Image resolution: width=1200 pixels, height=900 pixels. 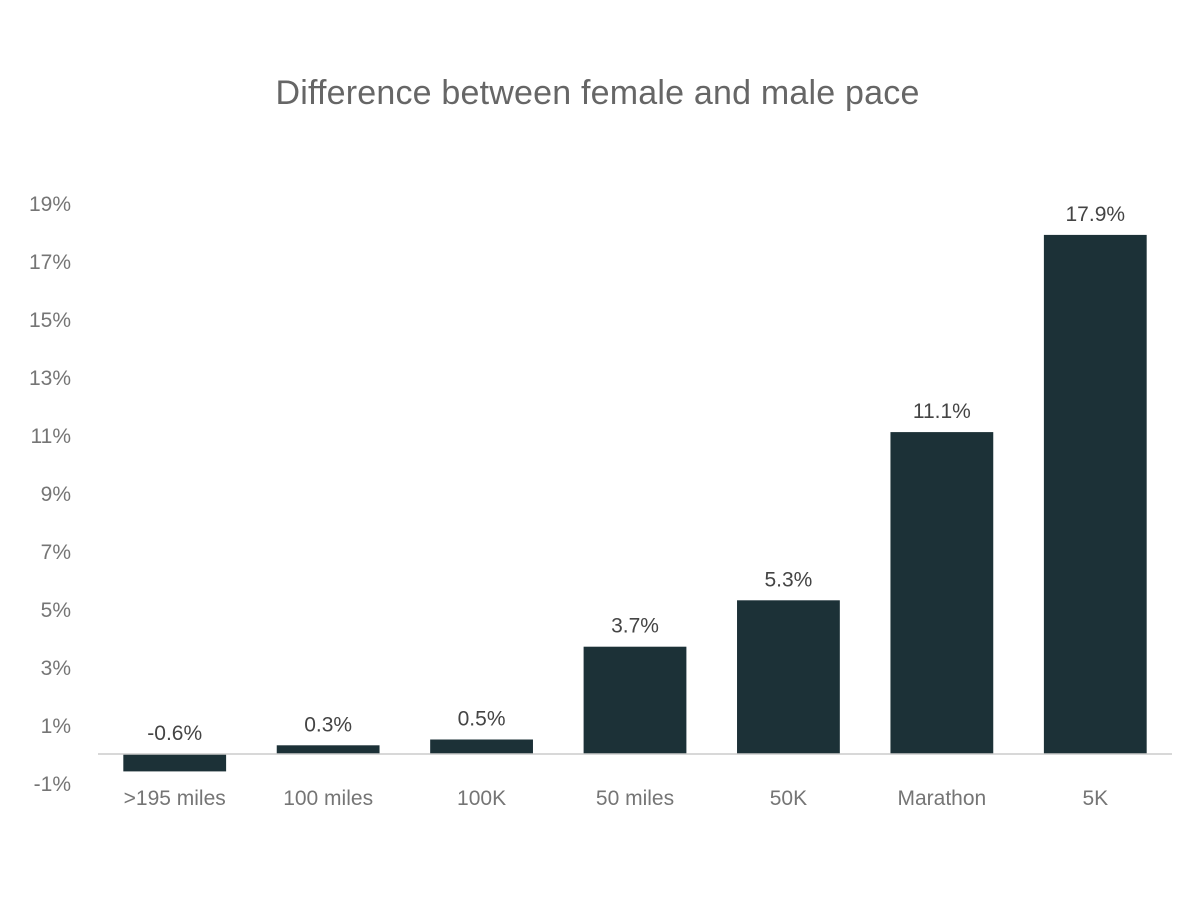 What do you see at coordinates (50, 378) in the screenshot?
I see `y-tick-label: 13%` at bounding box center [50, 378].